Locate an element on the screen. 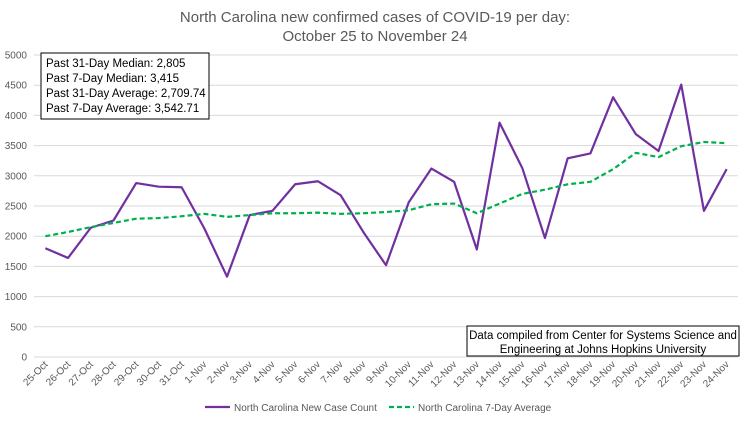  y-tick-label: 1000 is located at coordinates (16, 297).